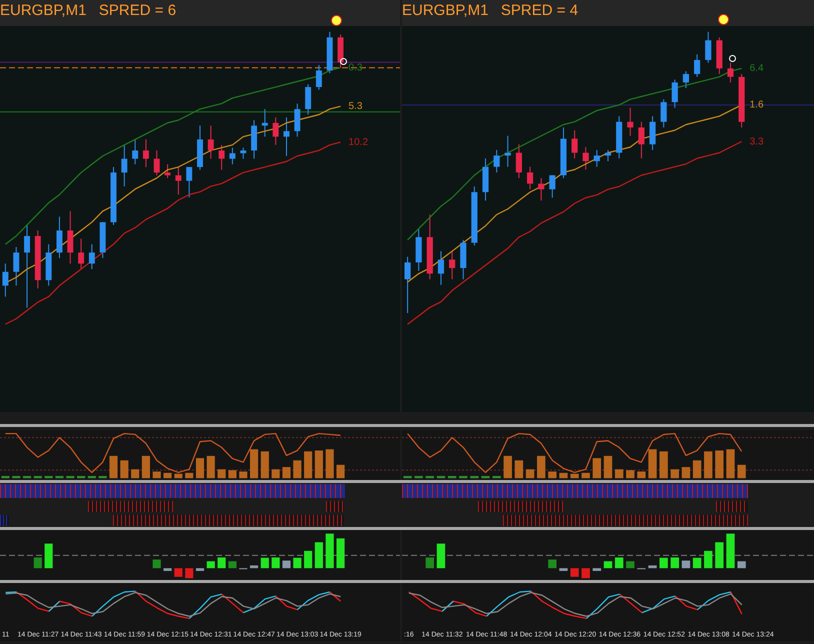 This screenshot has height=644, width=814. Describe the element at coordinates (358, 142) in the screenshot. I see `annotation: 10.2` at that location.